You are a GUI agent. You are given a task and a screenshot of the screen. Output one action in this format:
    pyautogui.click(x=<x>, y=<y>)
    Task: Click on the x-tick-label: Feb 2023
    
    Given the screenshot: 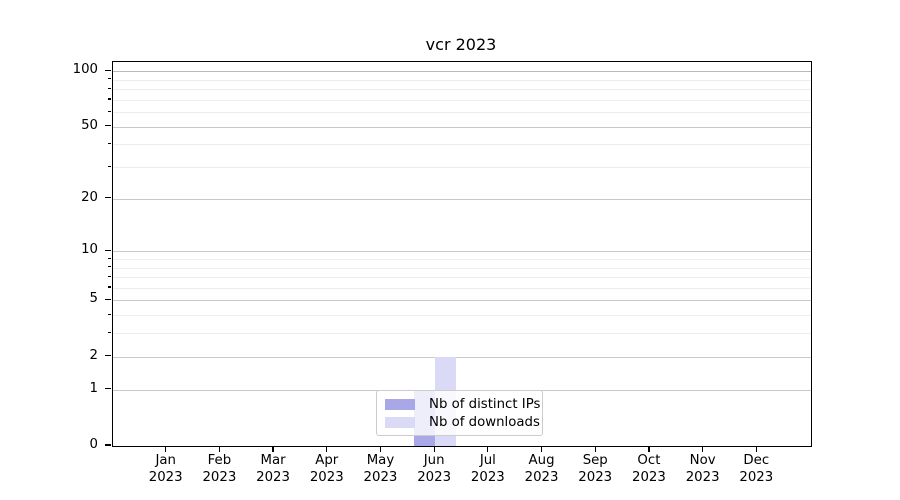 What is the action you would take?
    pyautogui.click(x=219, y=469)
    